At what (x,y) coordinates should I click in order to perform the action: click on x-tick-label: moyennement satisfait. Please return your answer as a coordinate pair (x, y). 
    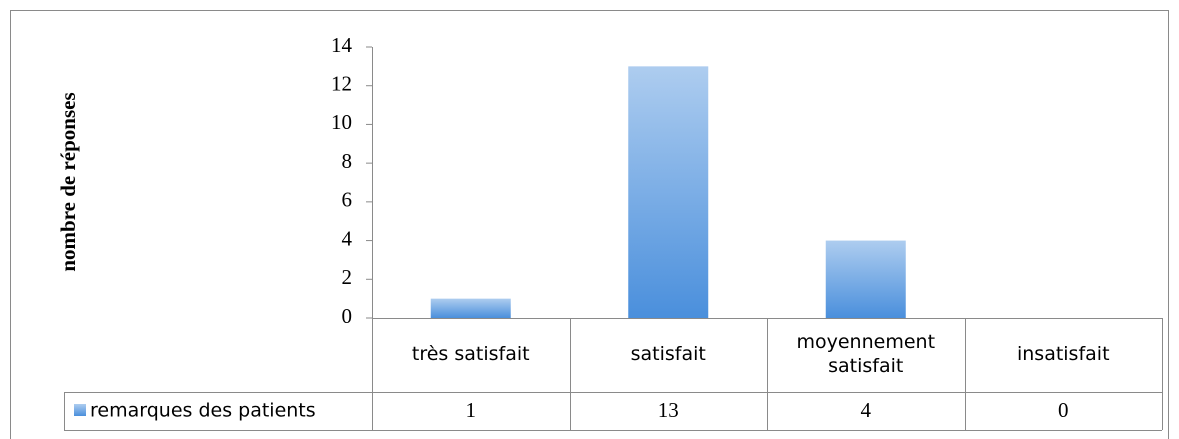
    Looking at the image, I should click on (866, 354).